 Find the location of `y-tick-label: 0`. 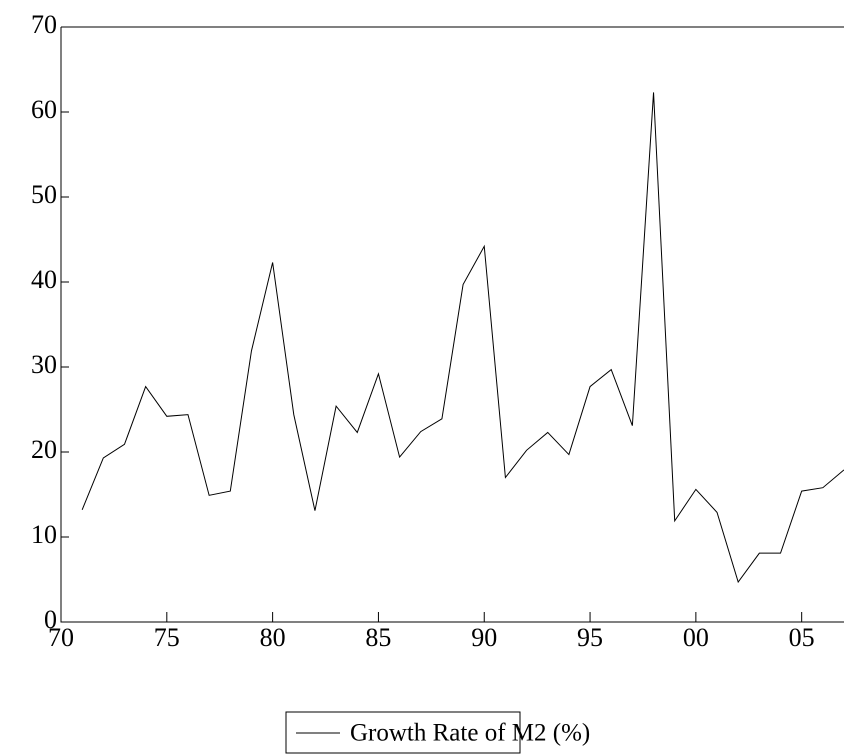

y-tick-label: 0 is located at coordinates (50, 619).